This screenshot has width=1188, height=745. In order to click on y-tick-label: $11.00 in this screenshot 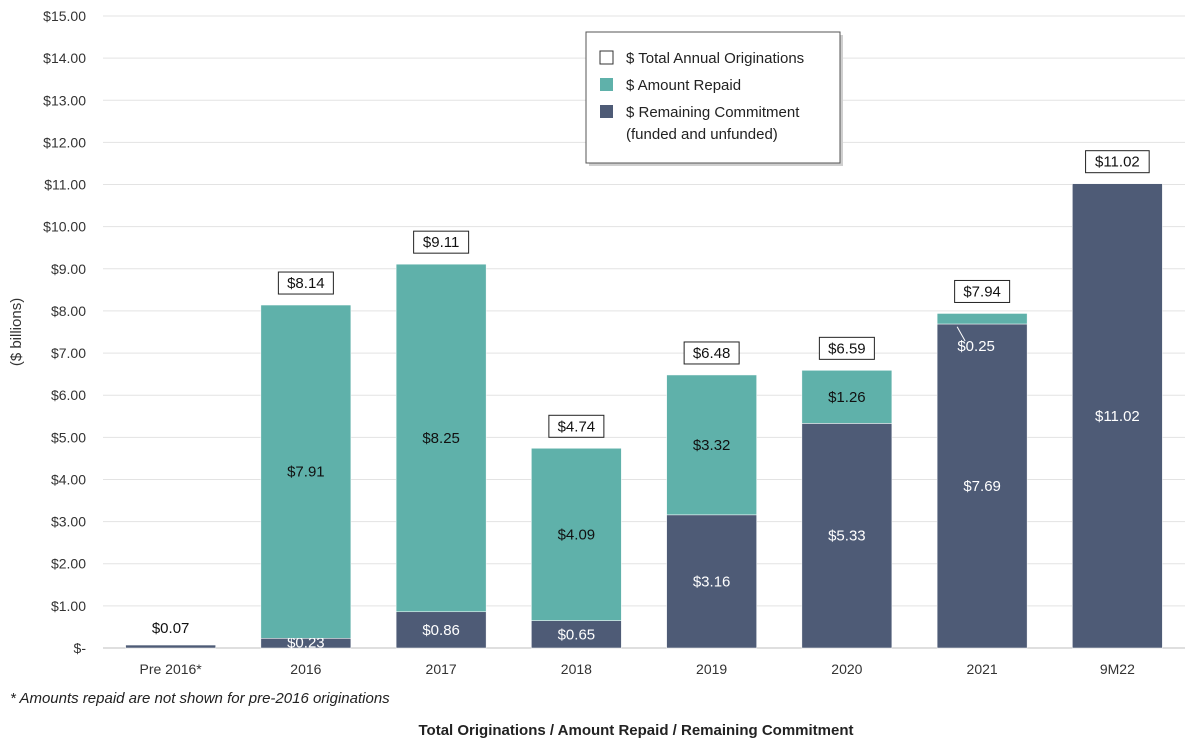, I will do `click(65, 185)`.